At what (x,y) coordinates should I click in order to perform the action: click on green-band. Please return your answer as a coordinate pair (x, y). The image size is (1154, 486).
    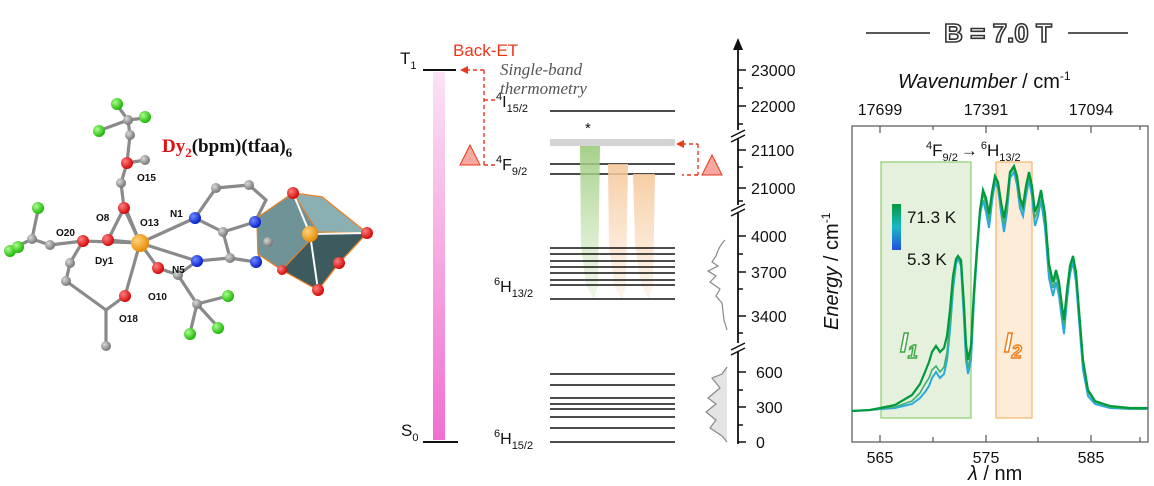
    Looking at the image, I should click on (590, 223).